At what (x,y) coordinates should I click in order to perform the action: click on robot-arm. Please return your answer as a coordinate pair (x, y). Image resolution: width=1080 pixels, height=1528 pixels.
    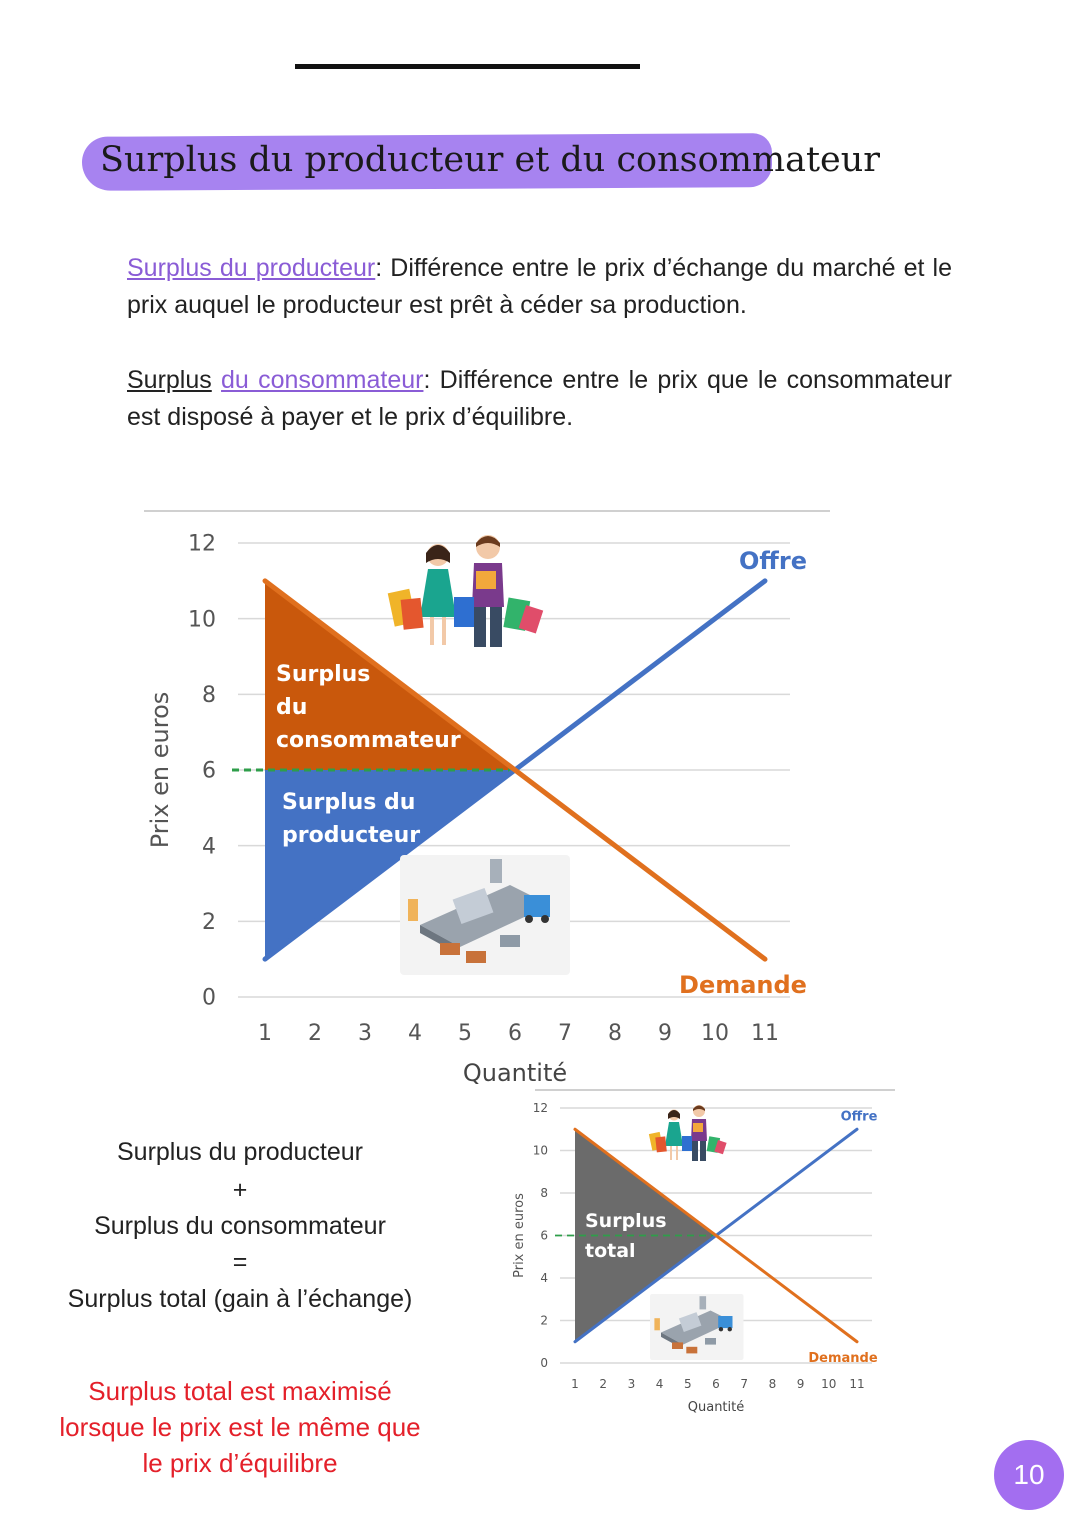
    Looking at the image, I should click on (703, 1303).